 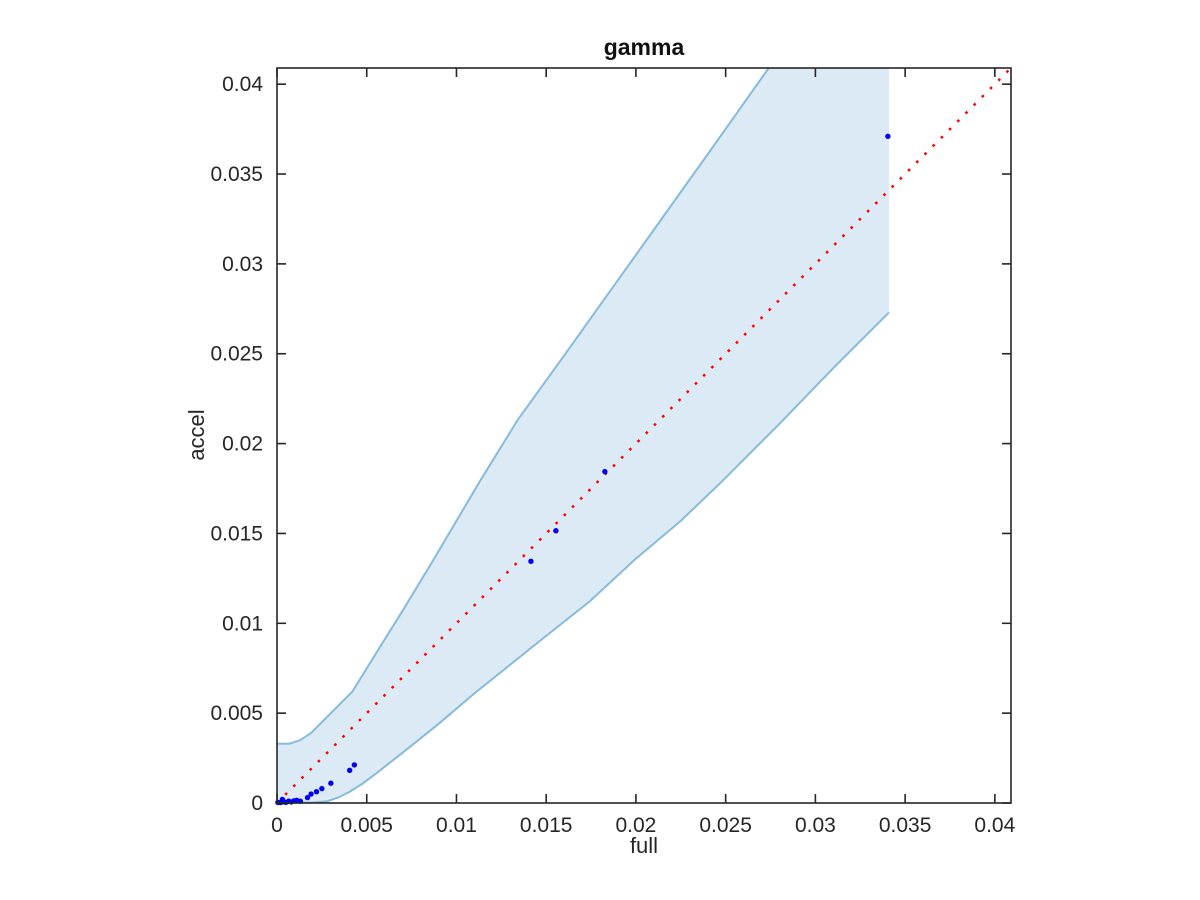 I want to click on y-tick-label: 0.02, so click(x=242, y=444).